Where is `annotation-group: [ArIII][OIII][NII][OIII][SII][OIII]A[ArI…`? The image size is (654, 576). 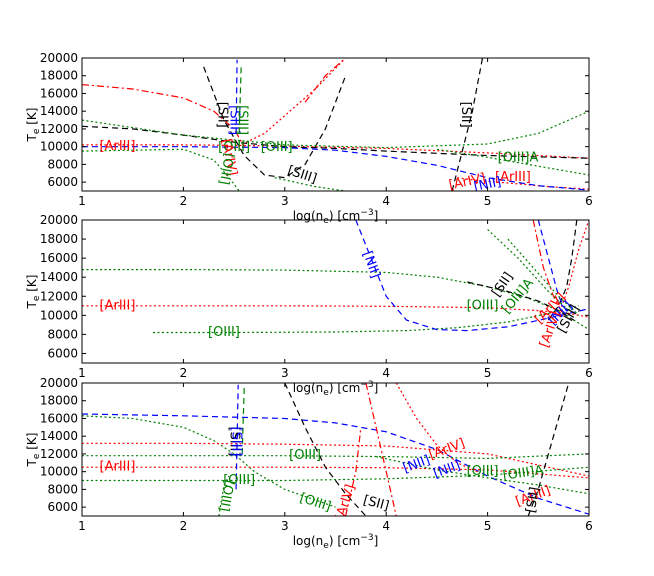 annotation-group: [ArIII][OIII][NII][OIII][SII][OIII]A[ArI… is located at coordinates (341, 299).